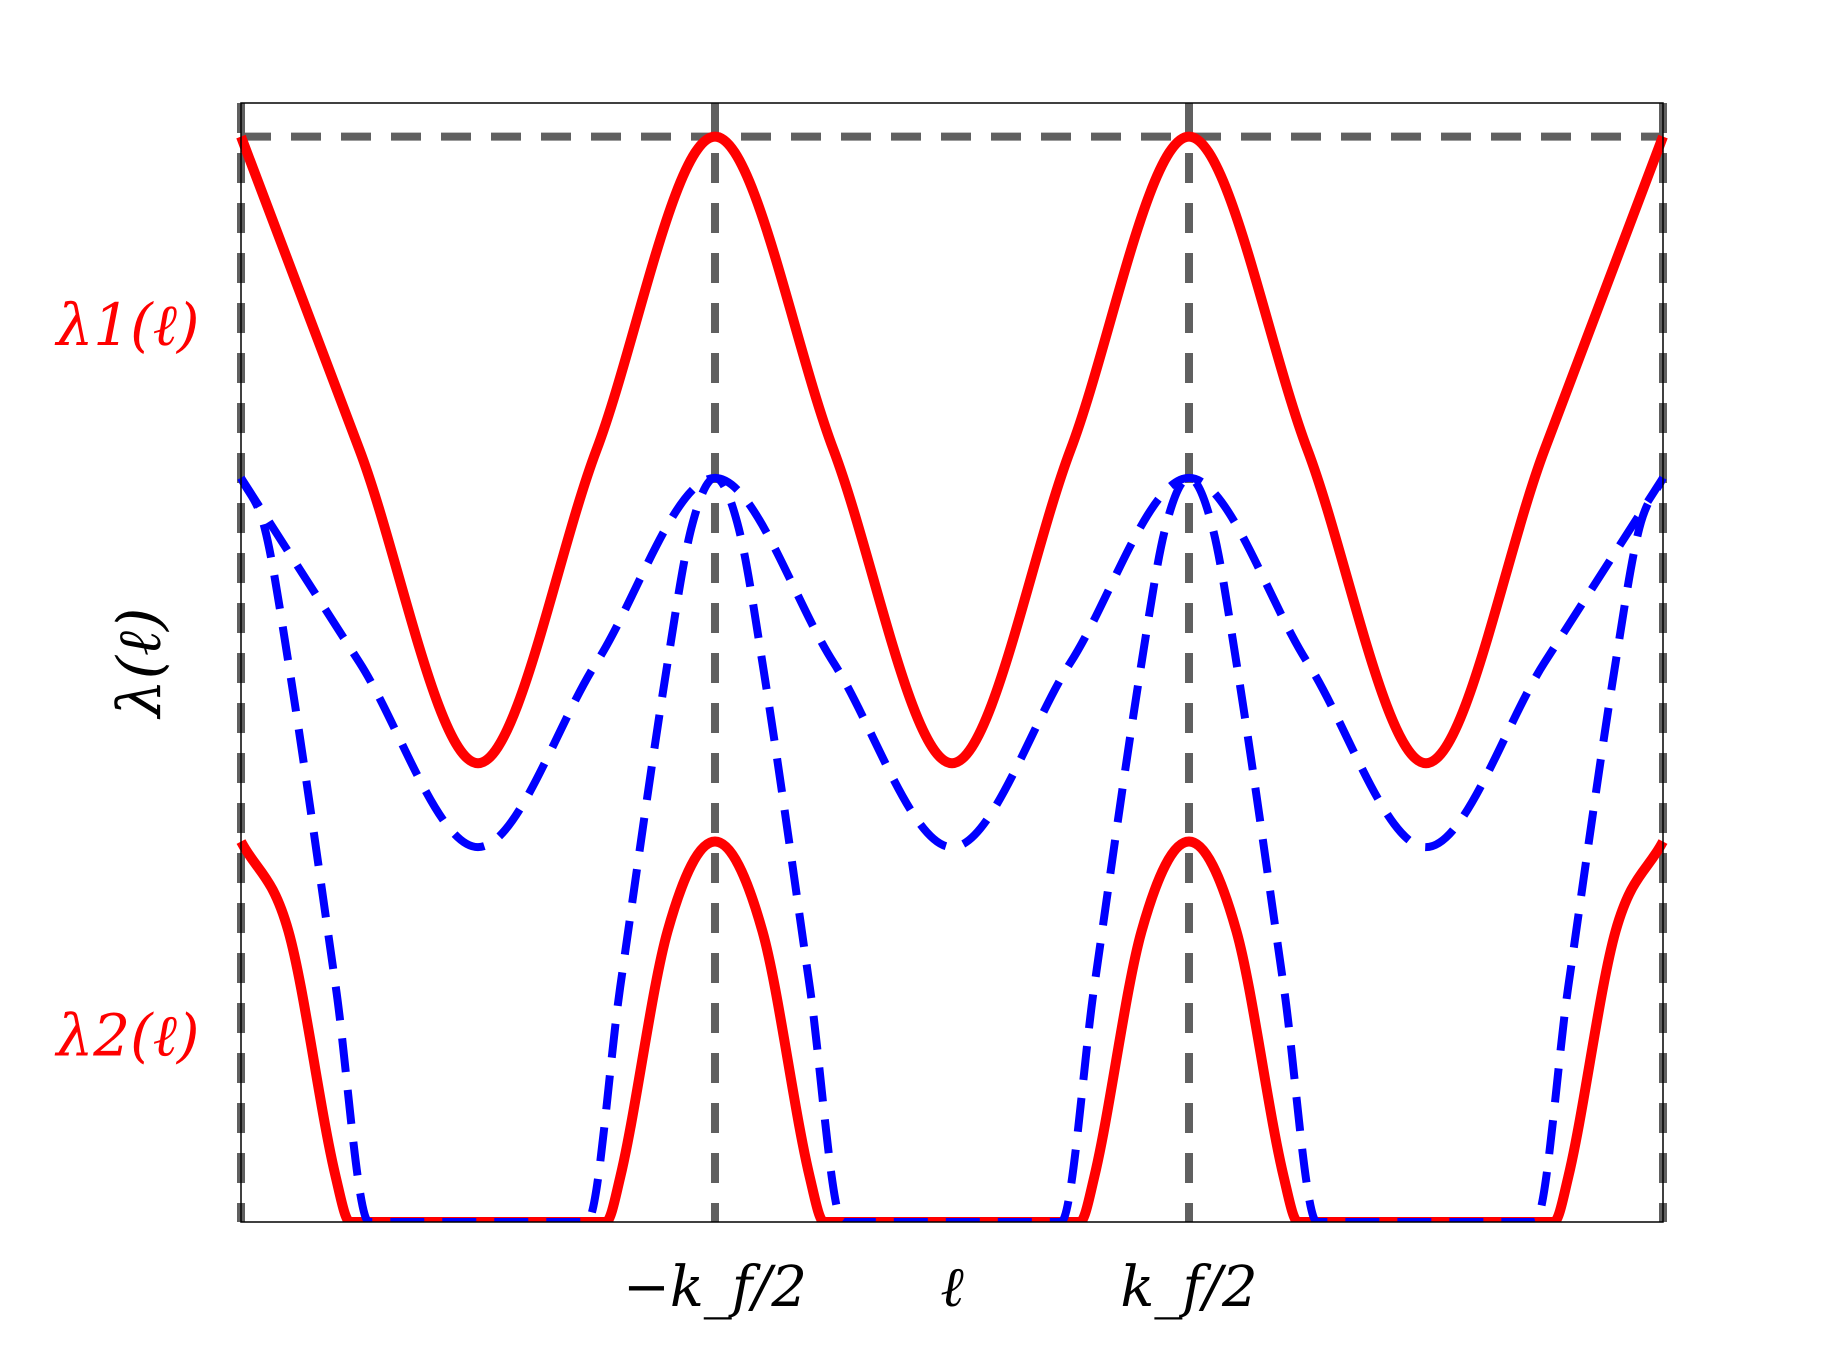 The width and height of the screenshot is (1827, 1370). I want to click on x-axis-label: ℓ, so click(952, 1287).